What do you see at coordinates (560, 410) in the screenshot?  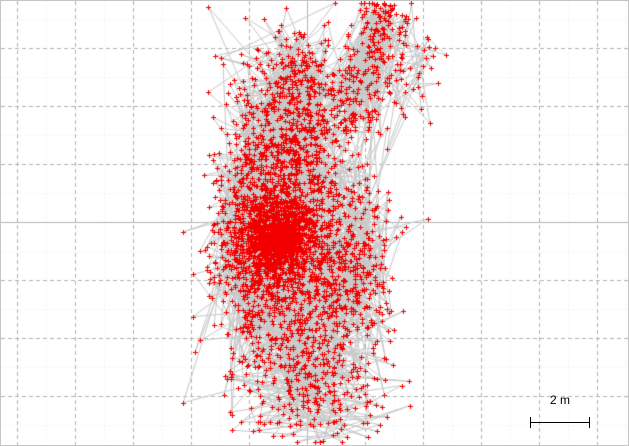 I see `scale-bar: 2 m` at bounding box center [560, 410].